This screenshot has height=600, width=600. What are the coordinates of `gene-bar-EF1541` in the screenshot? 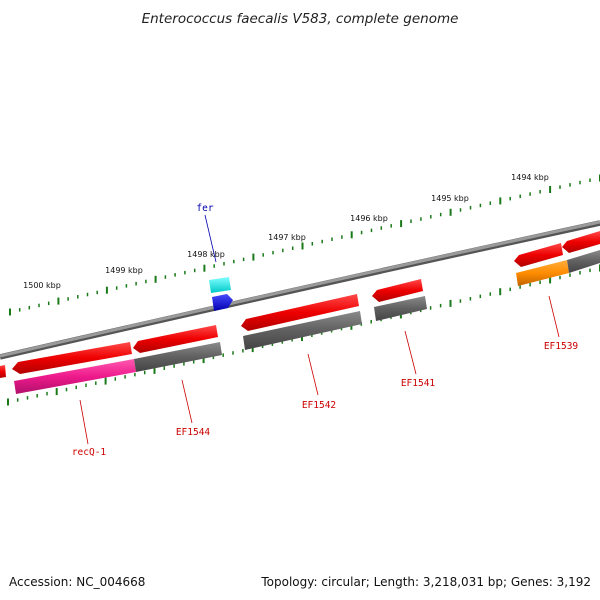 It's located at (400, 308).